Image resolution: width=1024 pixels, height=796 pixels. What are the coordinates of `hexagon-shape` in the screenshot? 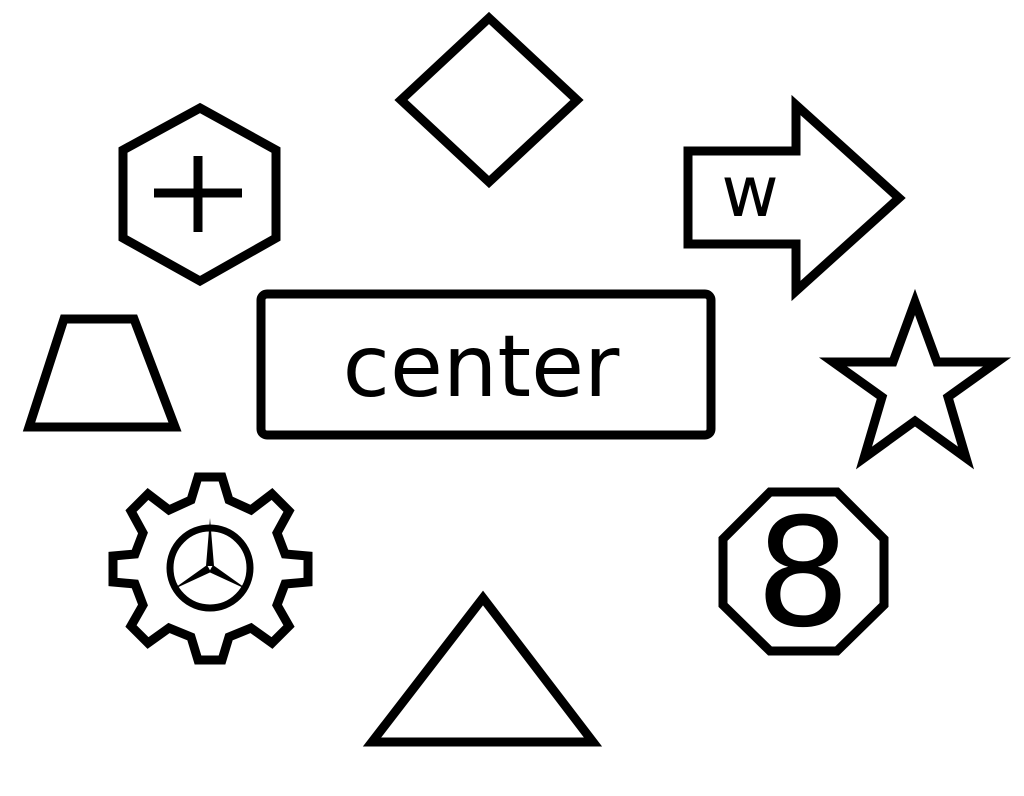 It's located at (199, 194).